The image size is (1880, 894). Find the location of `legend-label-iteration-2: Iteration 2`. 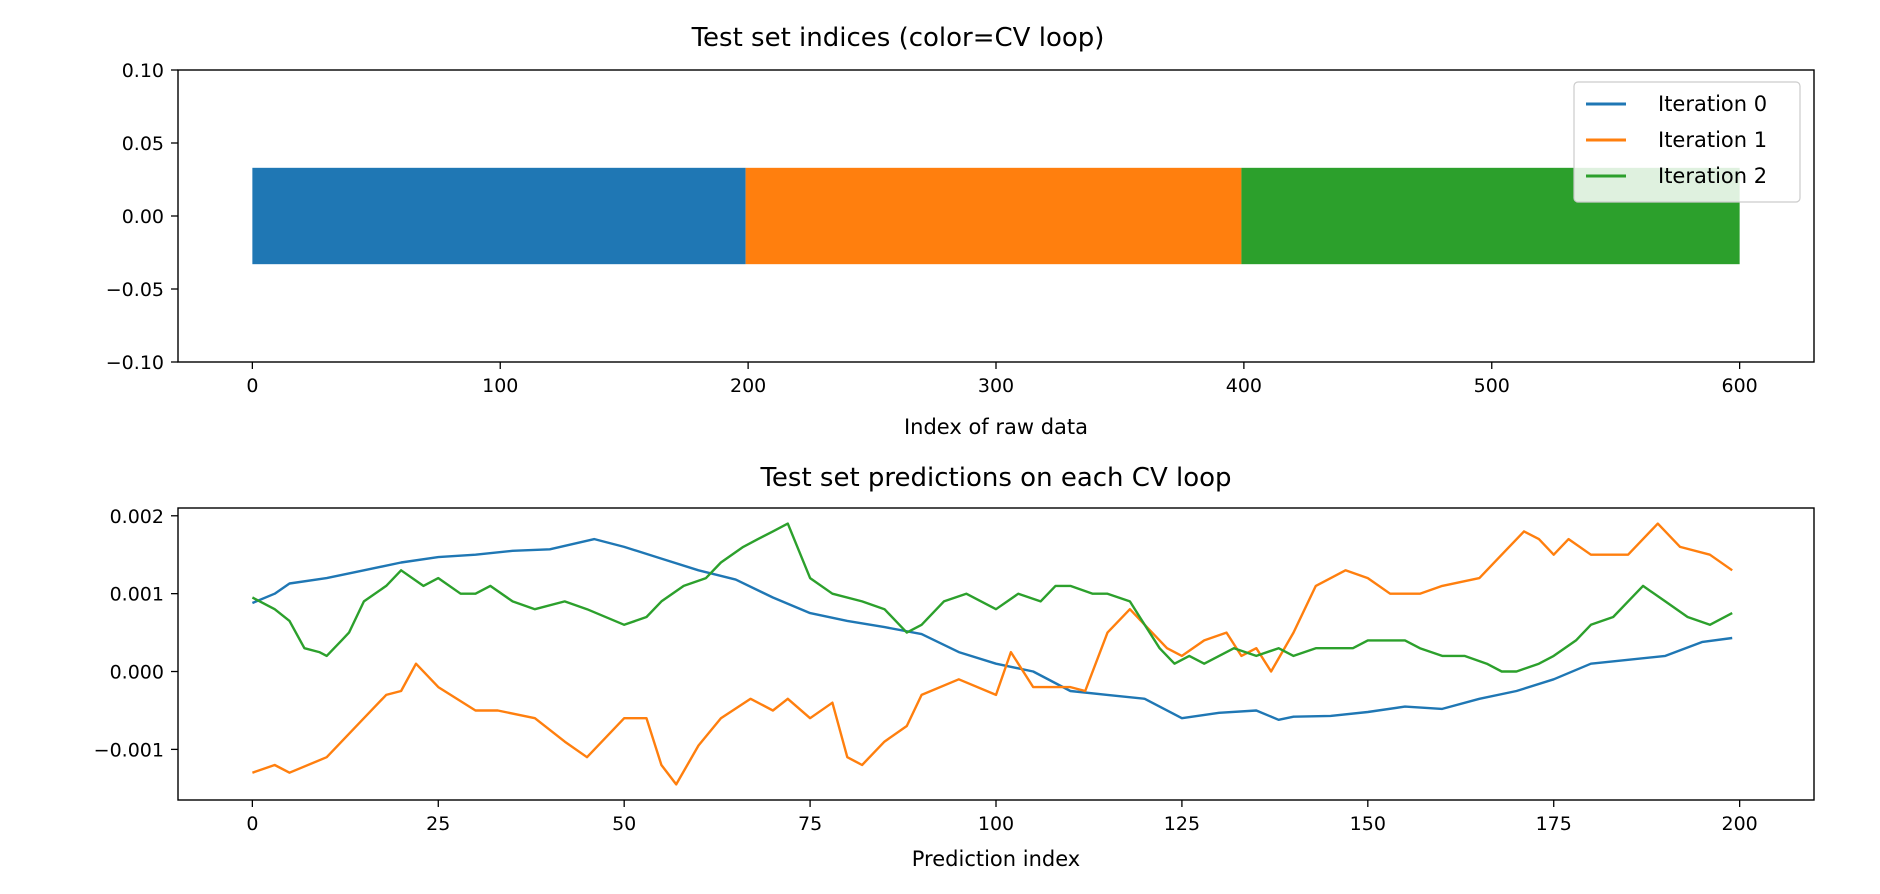

legend-label-iteration-2: Iteration 2 is located at coordinates (1712, 176).